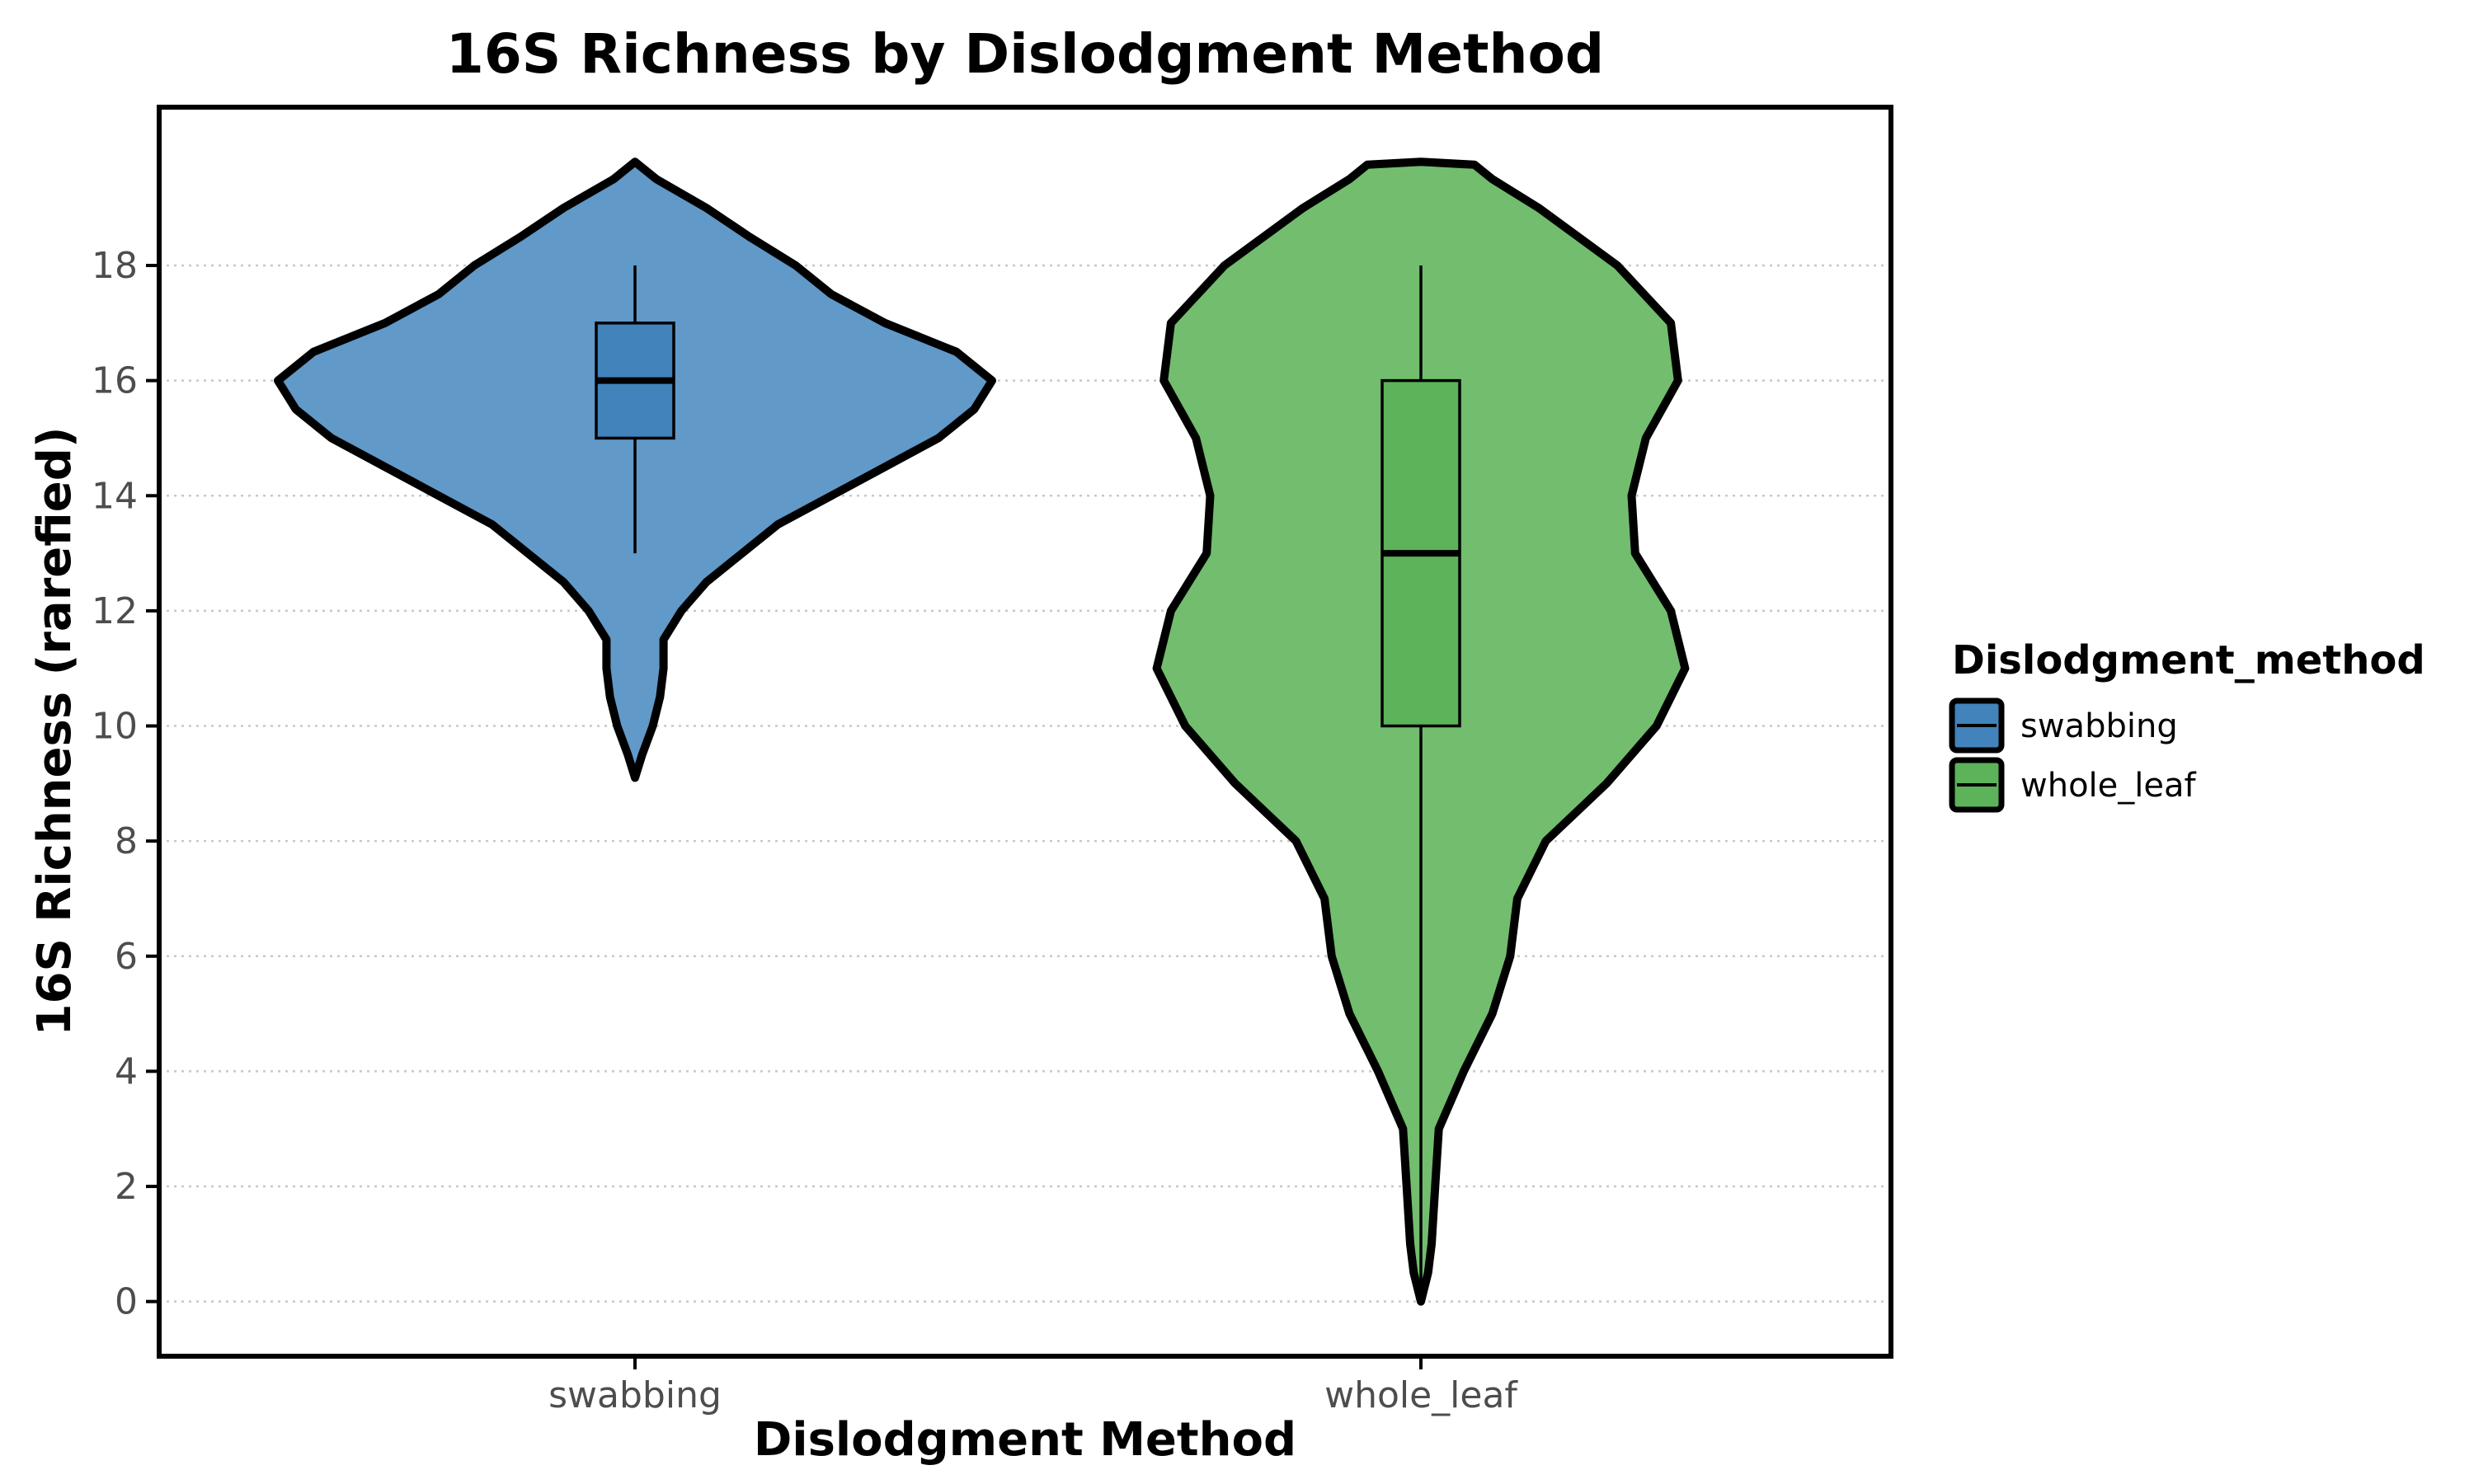 This screenshot has height=1484, width=2474. I want to click on legend-entry-whole_leaf: whole_leaf, so click(2072, 785).